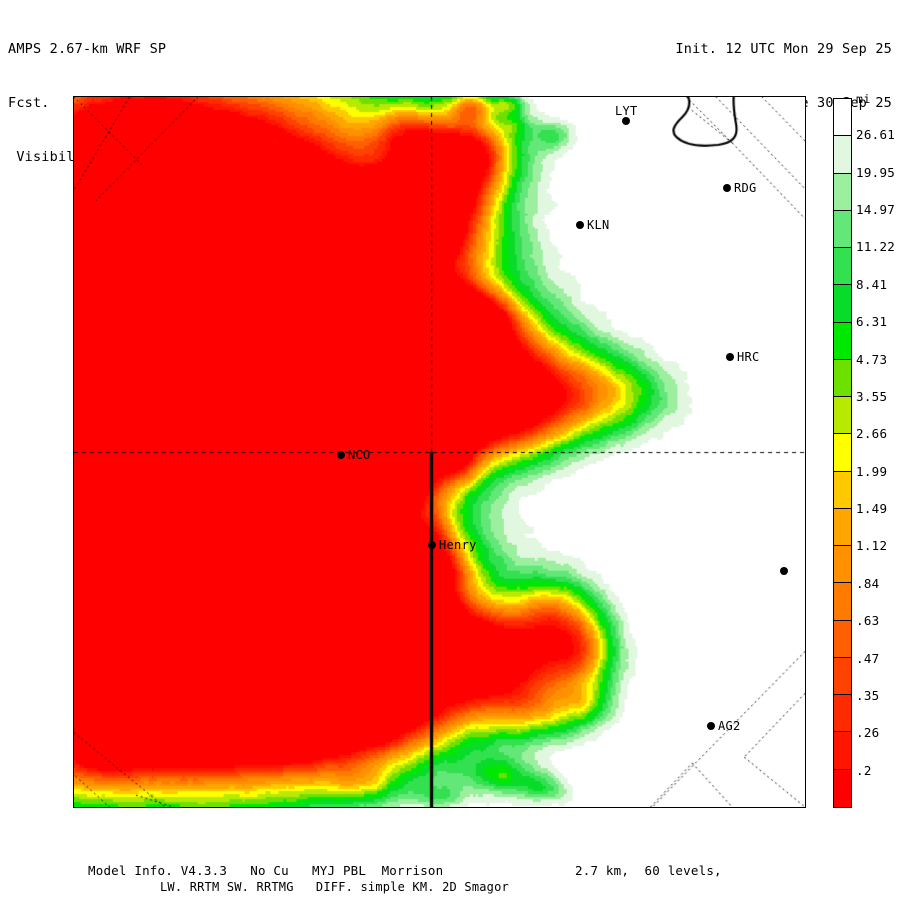  Describe the element at coordinates (745, 188) in the screenshot. I see `station-label: RDG` at that location.